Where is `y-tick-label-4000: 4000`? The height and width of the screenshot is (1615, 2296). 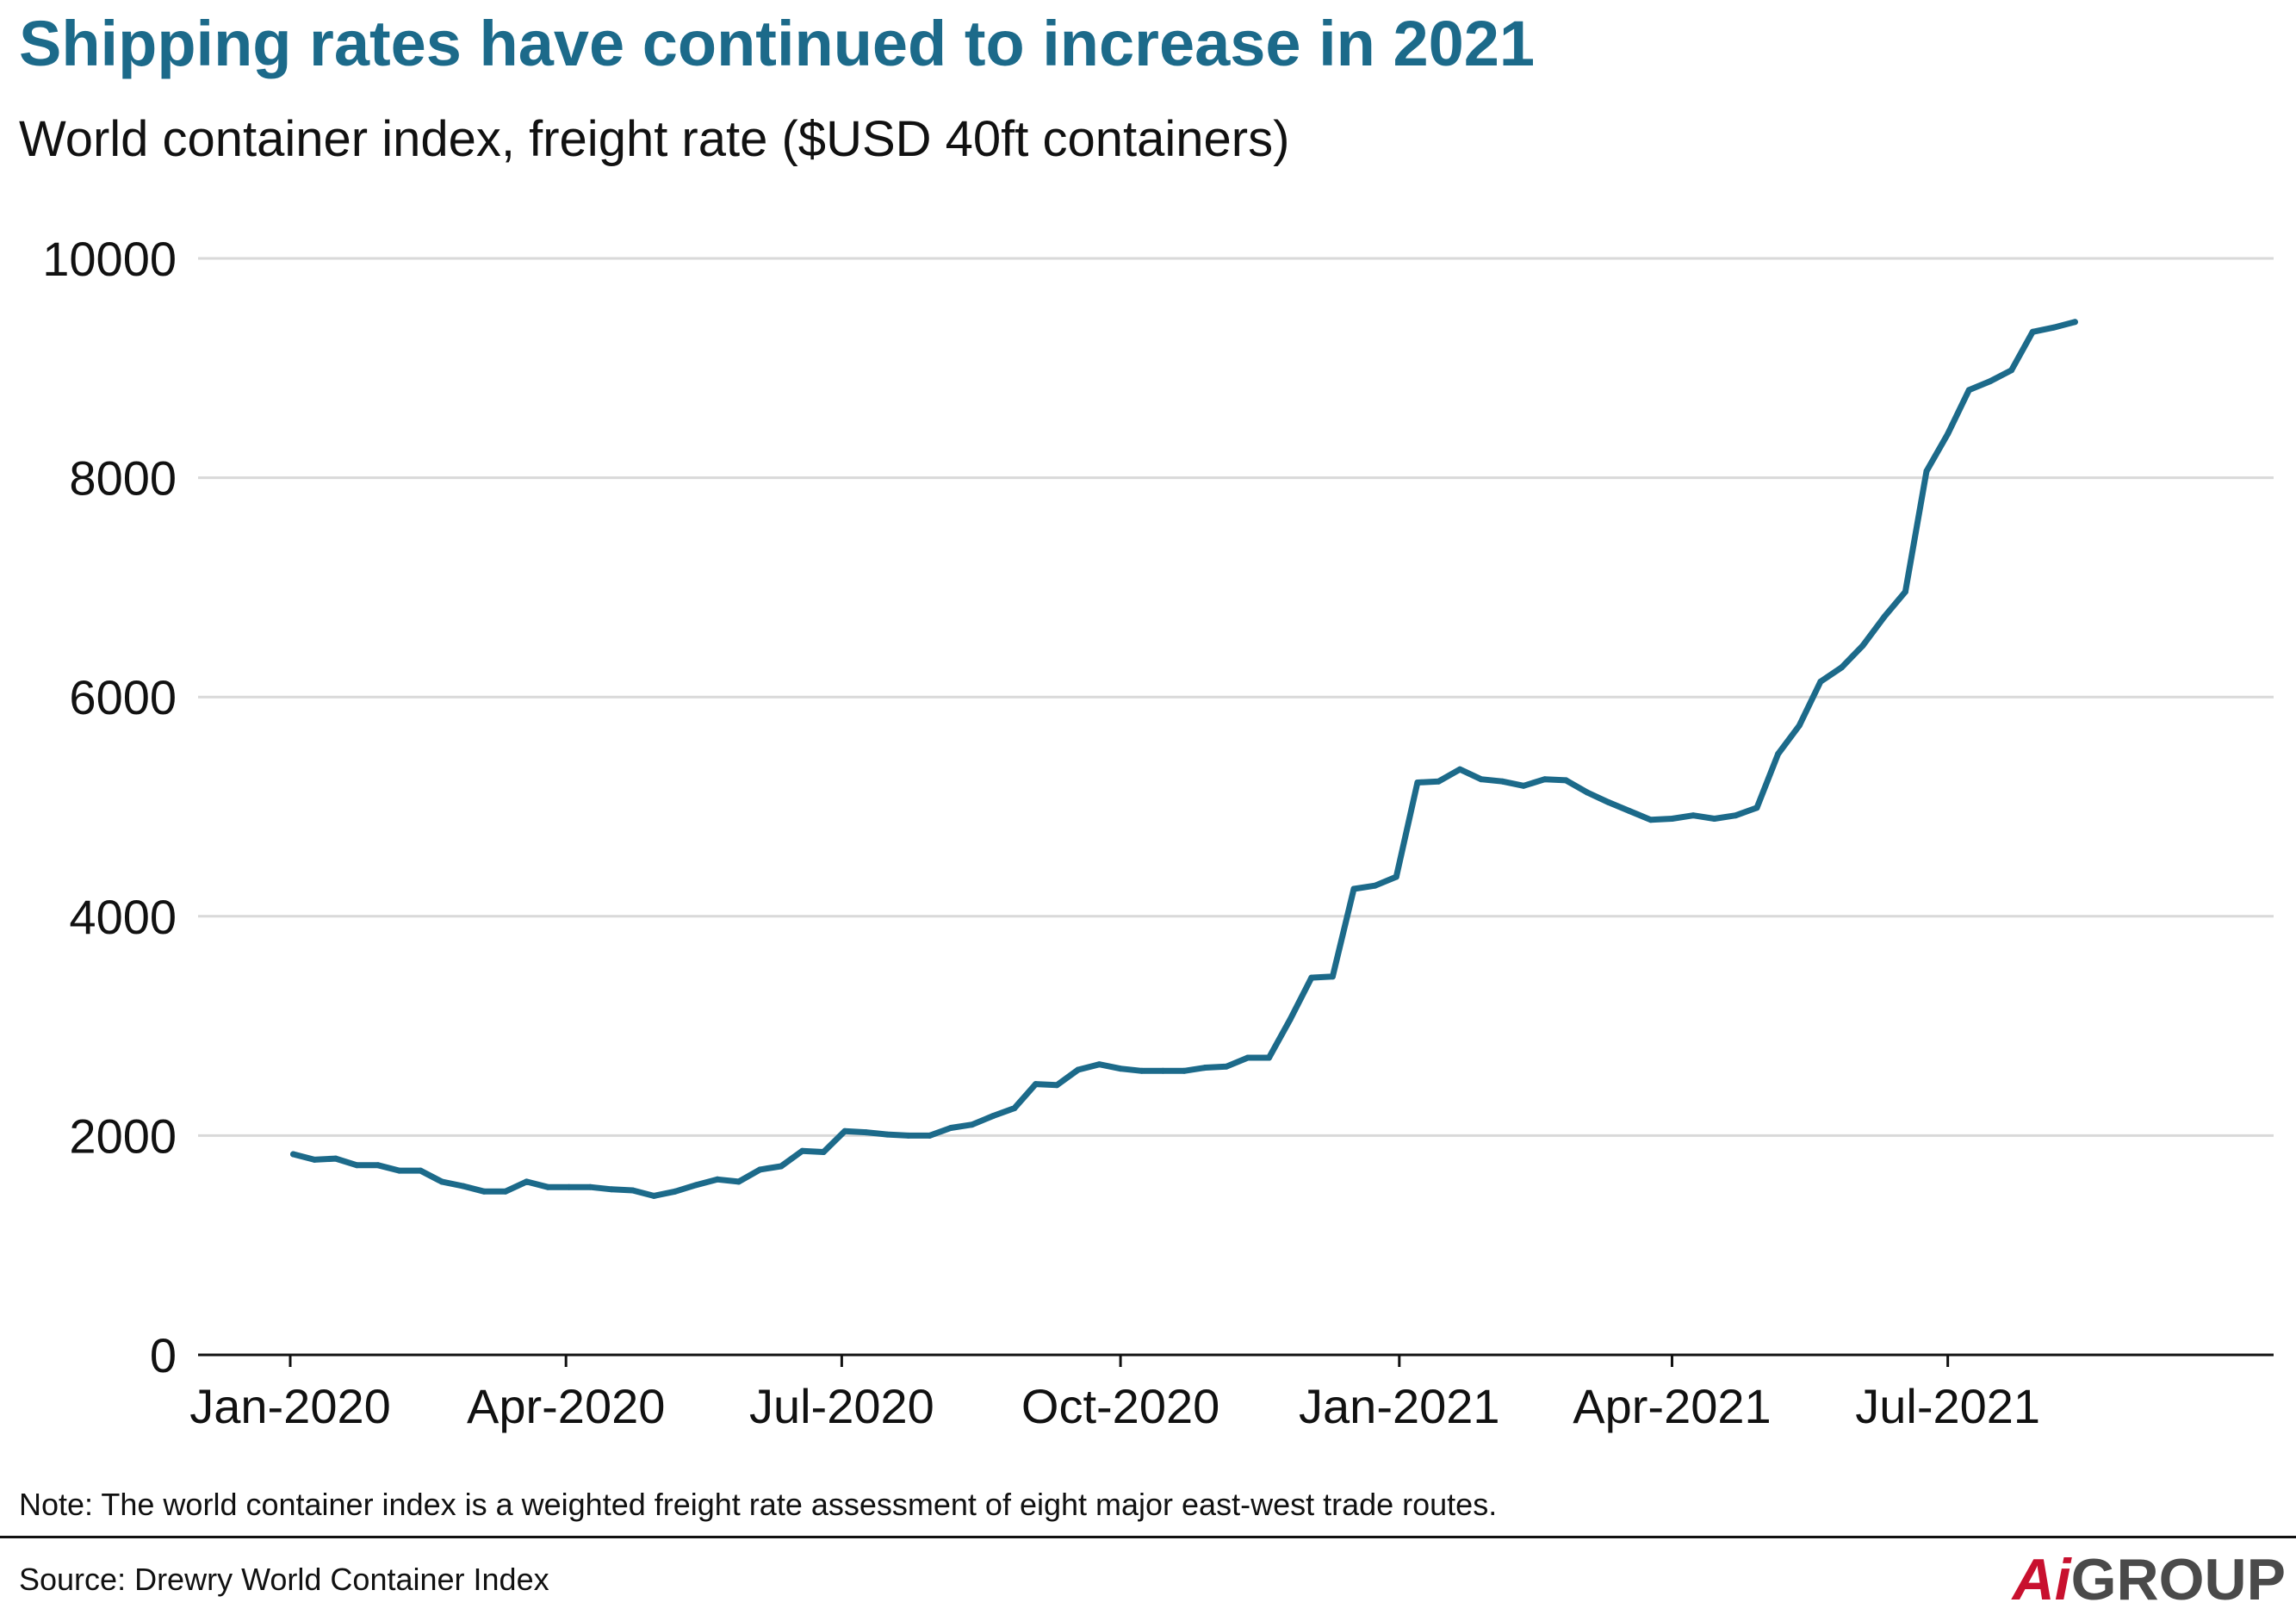
y-tick-label-4000: 4000 is located at coordinates (123, 917).